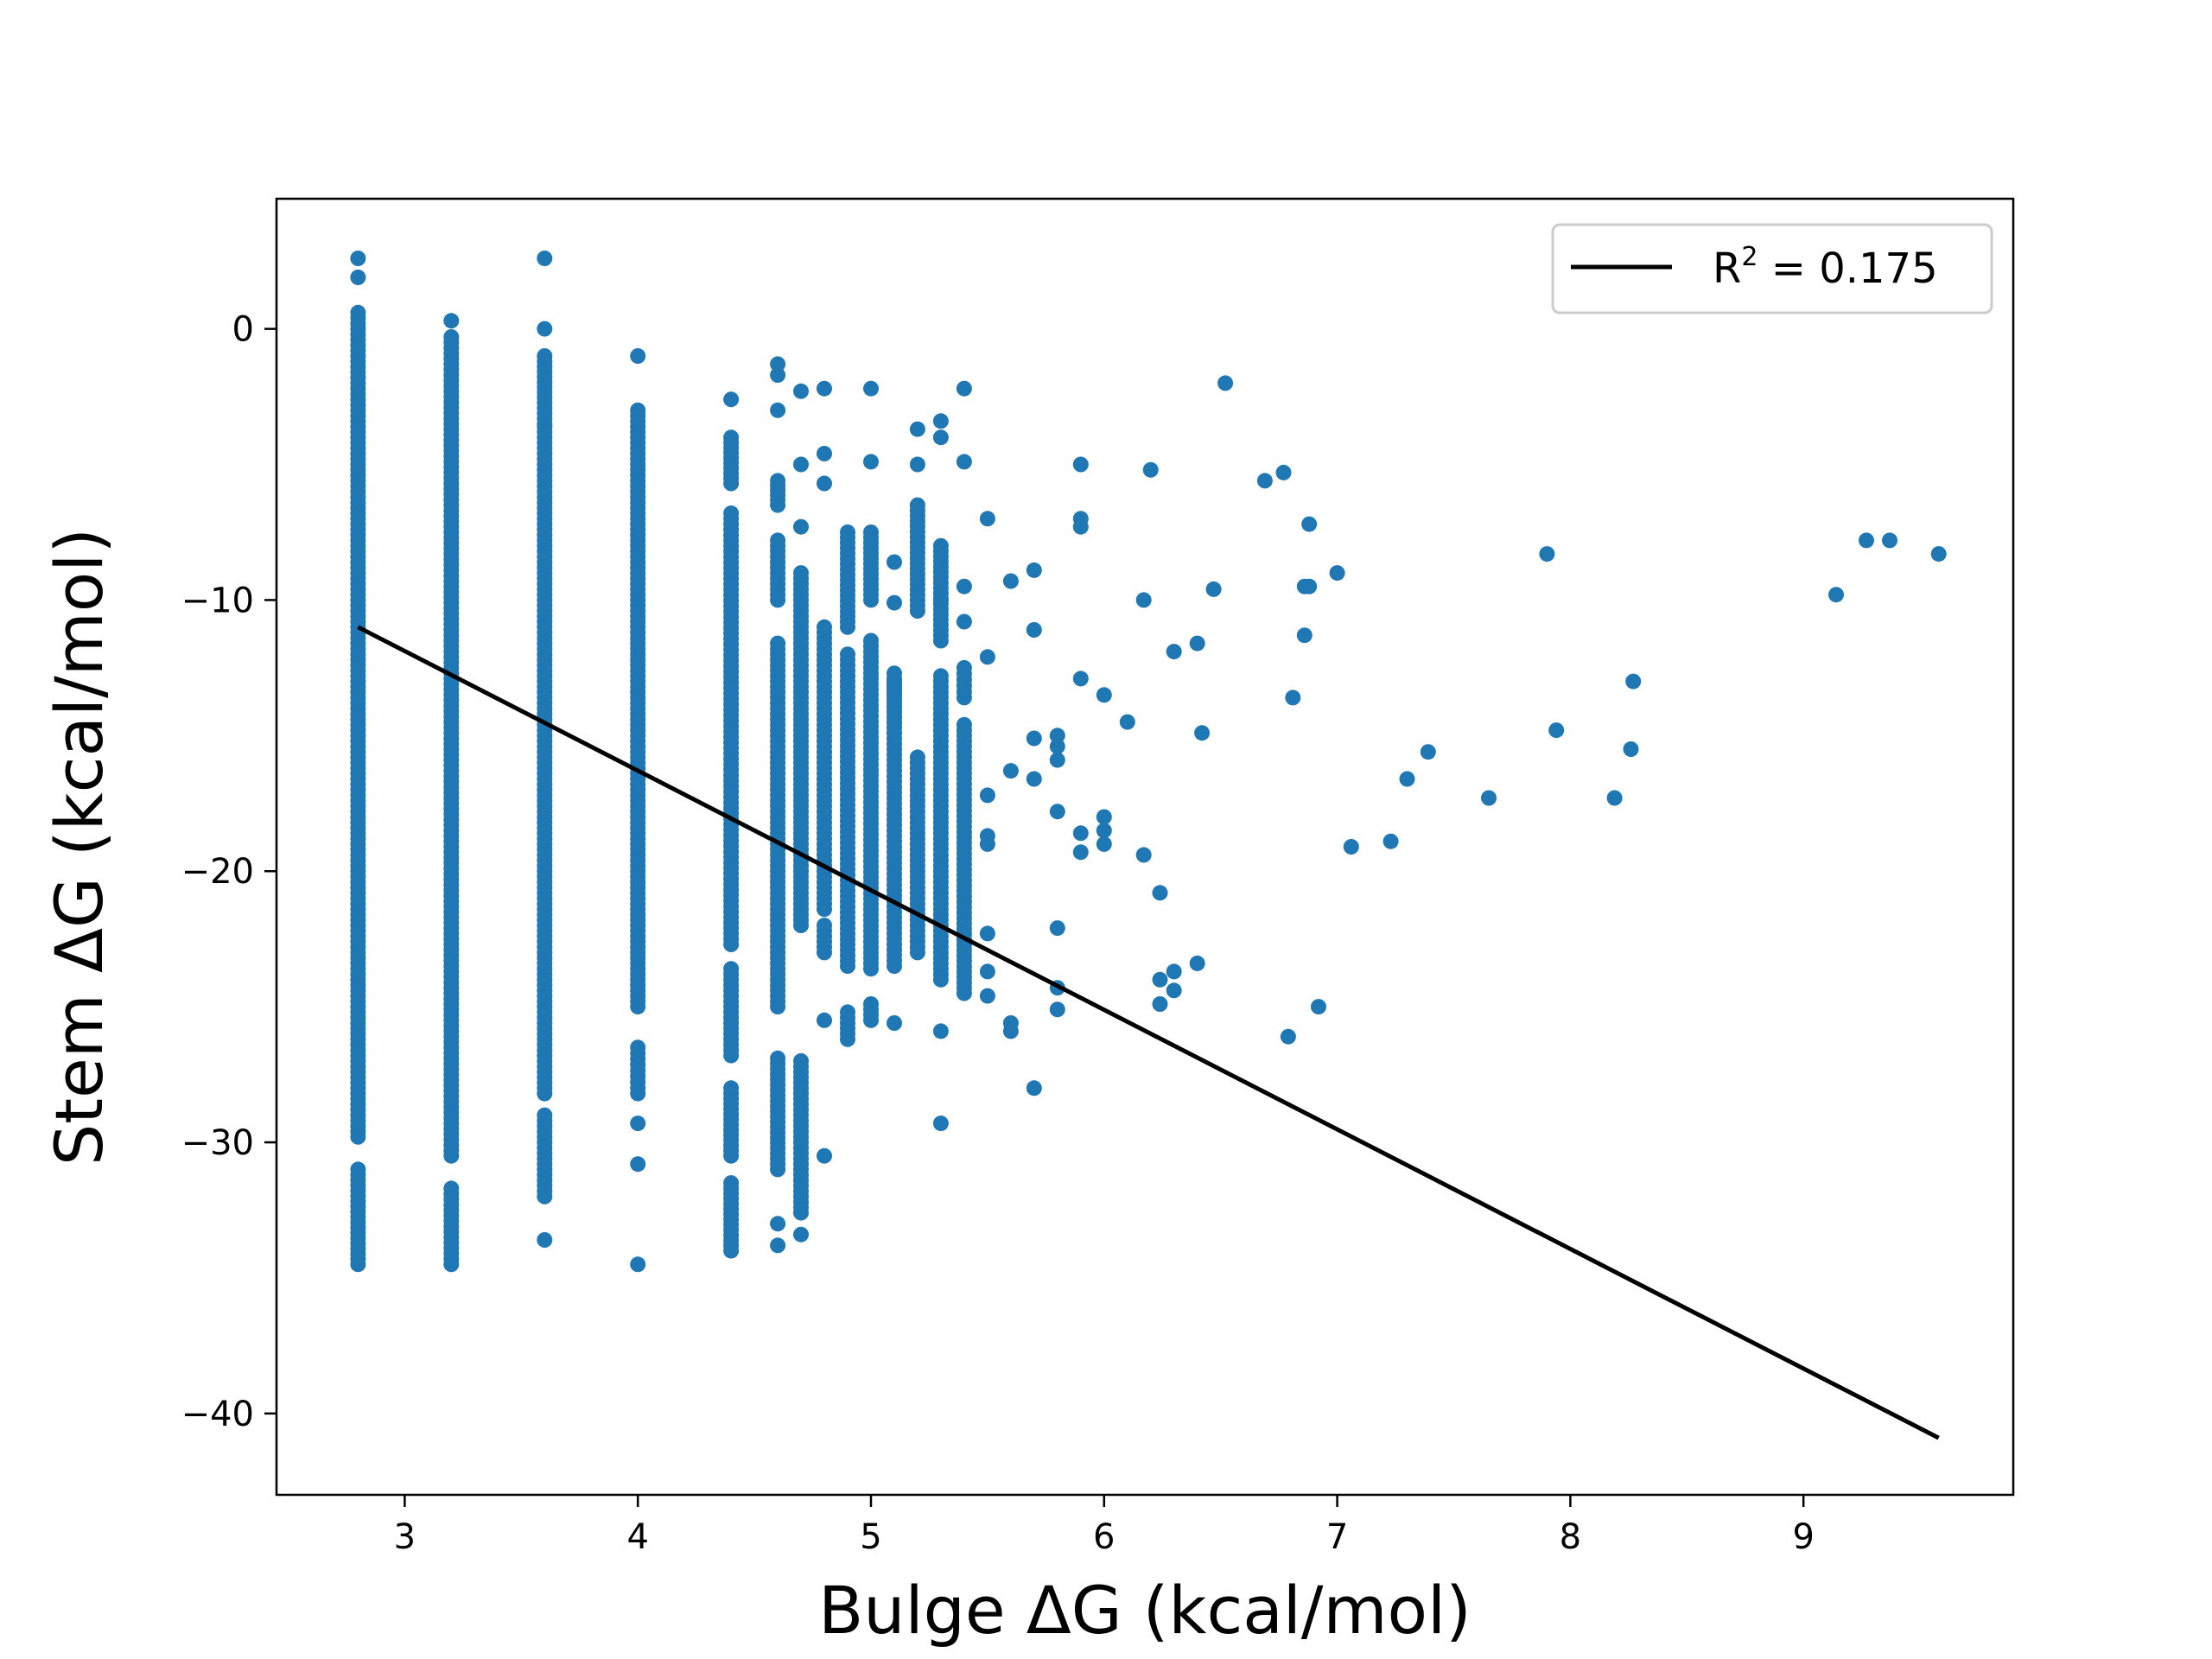 This screenshot has width=2212, height=1659. I want to click on y-axis-label: Stem ΔG (kcal/mol), so click(79, 847).